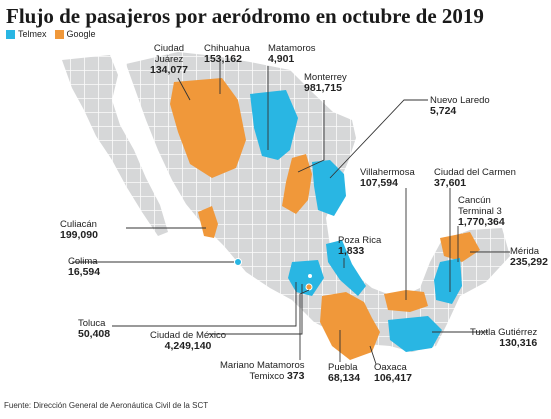 This screenshot has width=551, height=419. What do you see at coordinates (10, 34) in the screenshot?
I see `telmex-swatch` at bounding box center [10, 34].